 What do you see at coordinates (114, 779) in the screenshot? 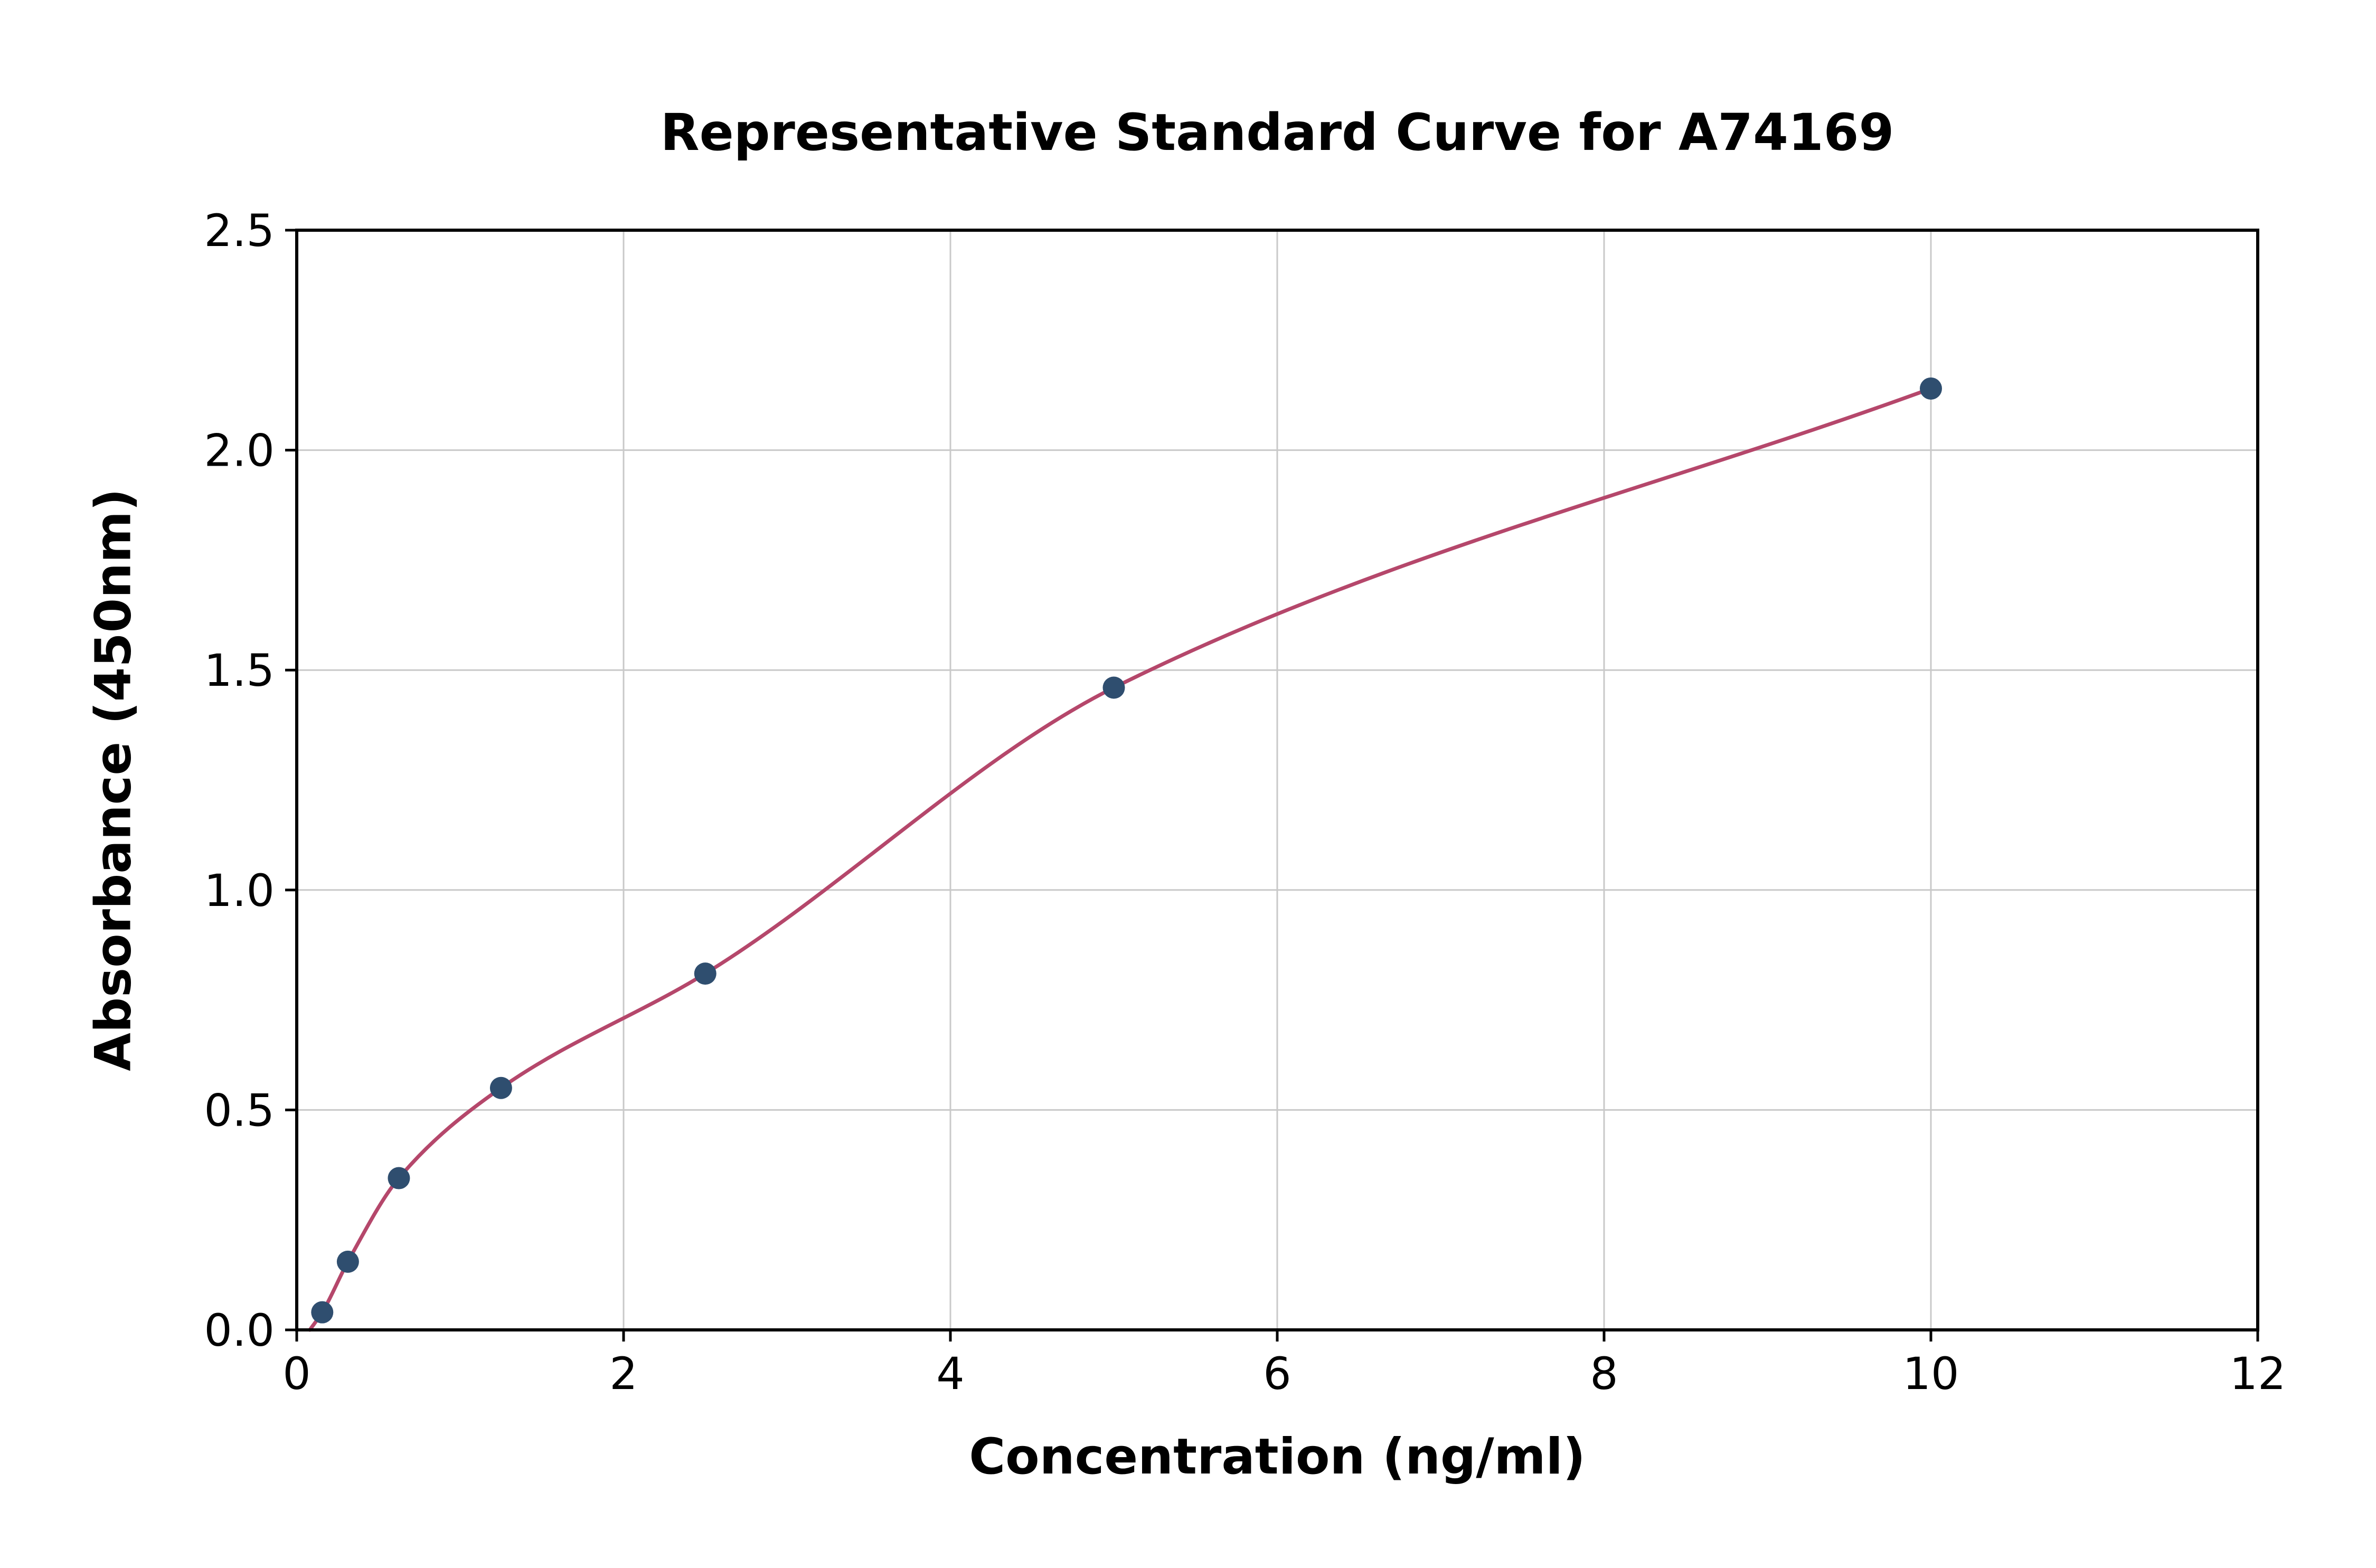
I see `y-axis-label: Absorbance (450nm)` at bounding box center [114, 779].